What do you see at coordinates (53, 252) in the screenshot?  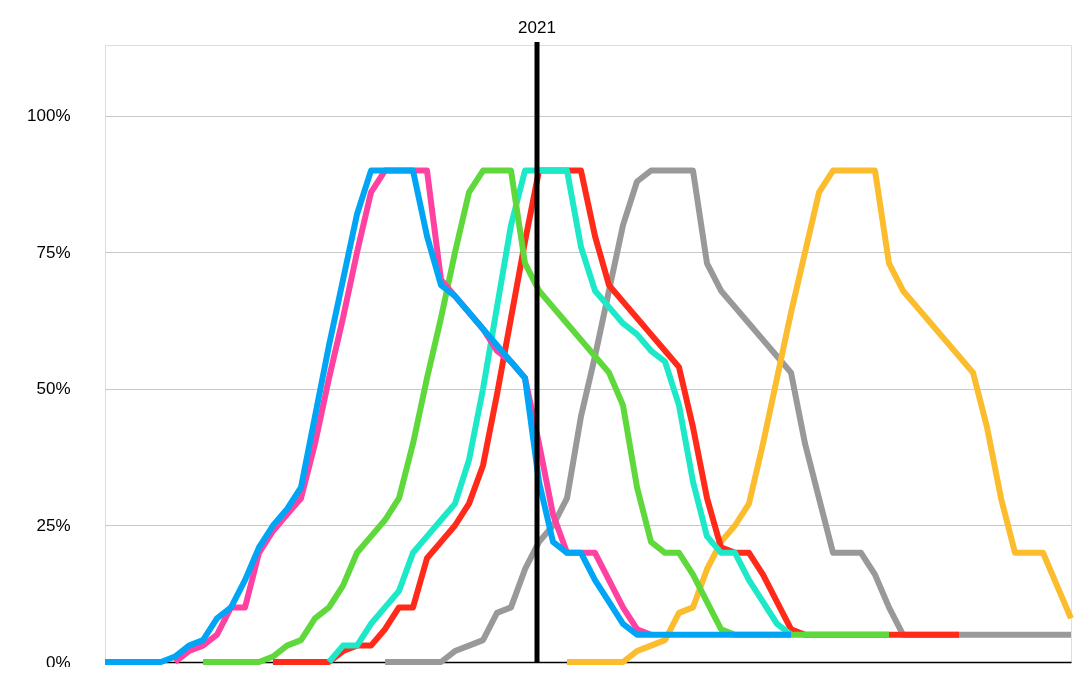 I see `y-tick-label: 75%` at bounding box center [53, 252].